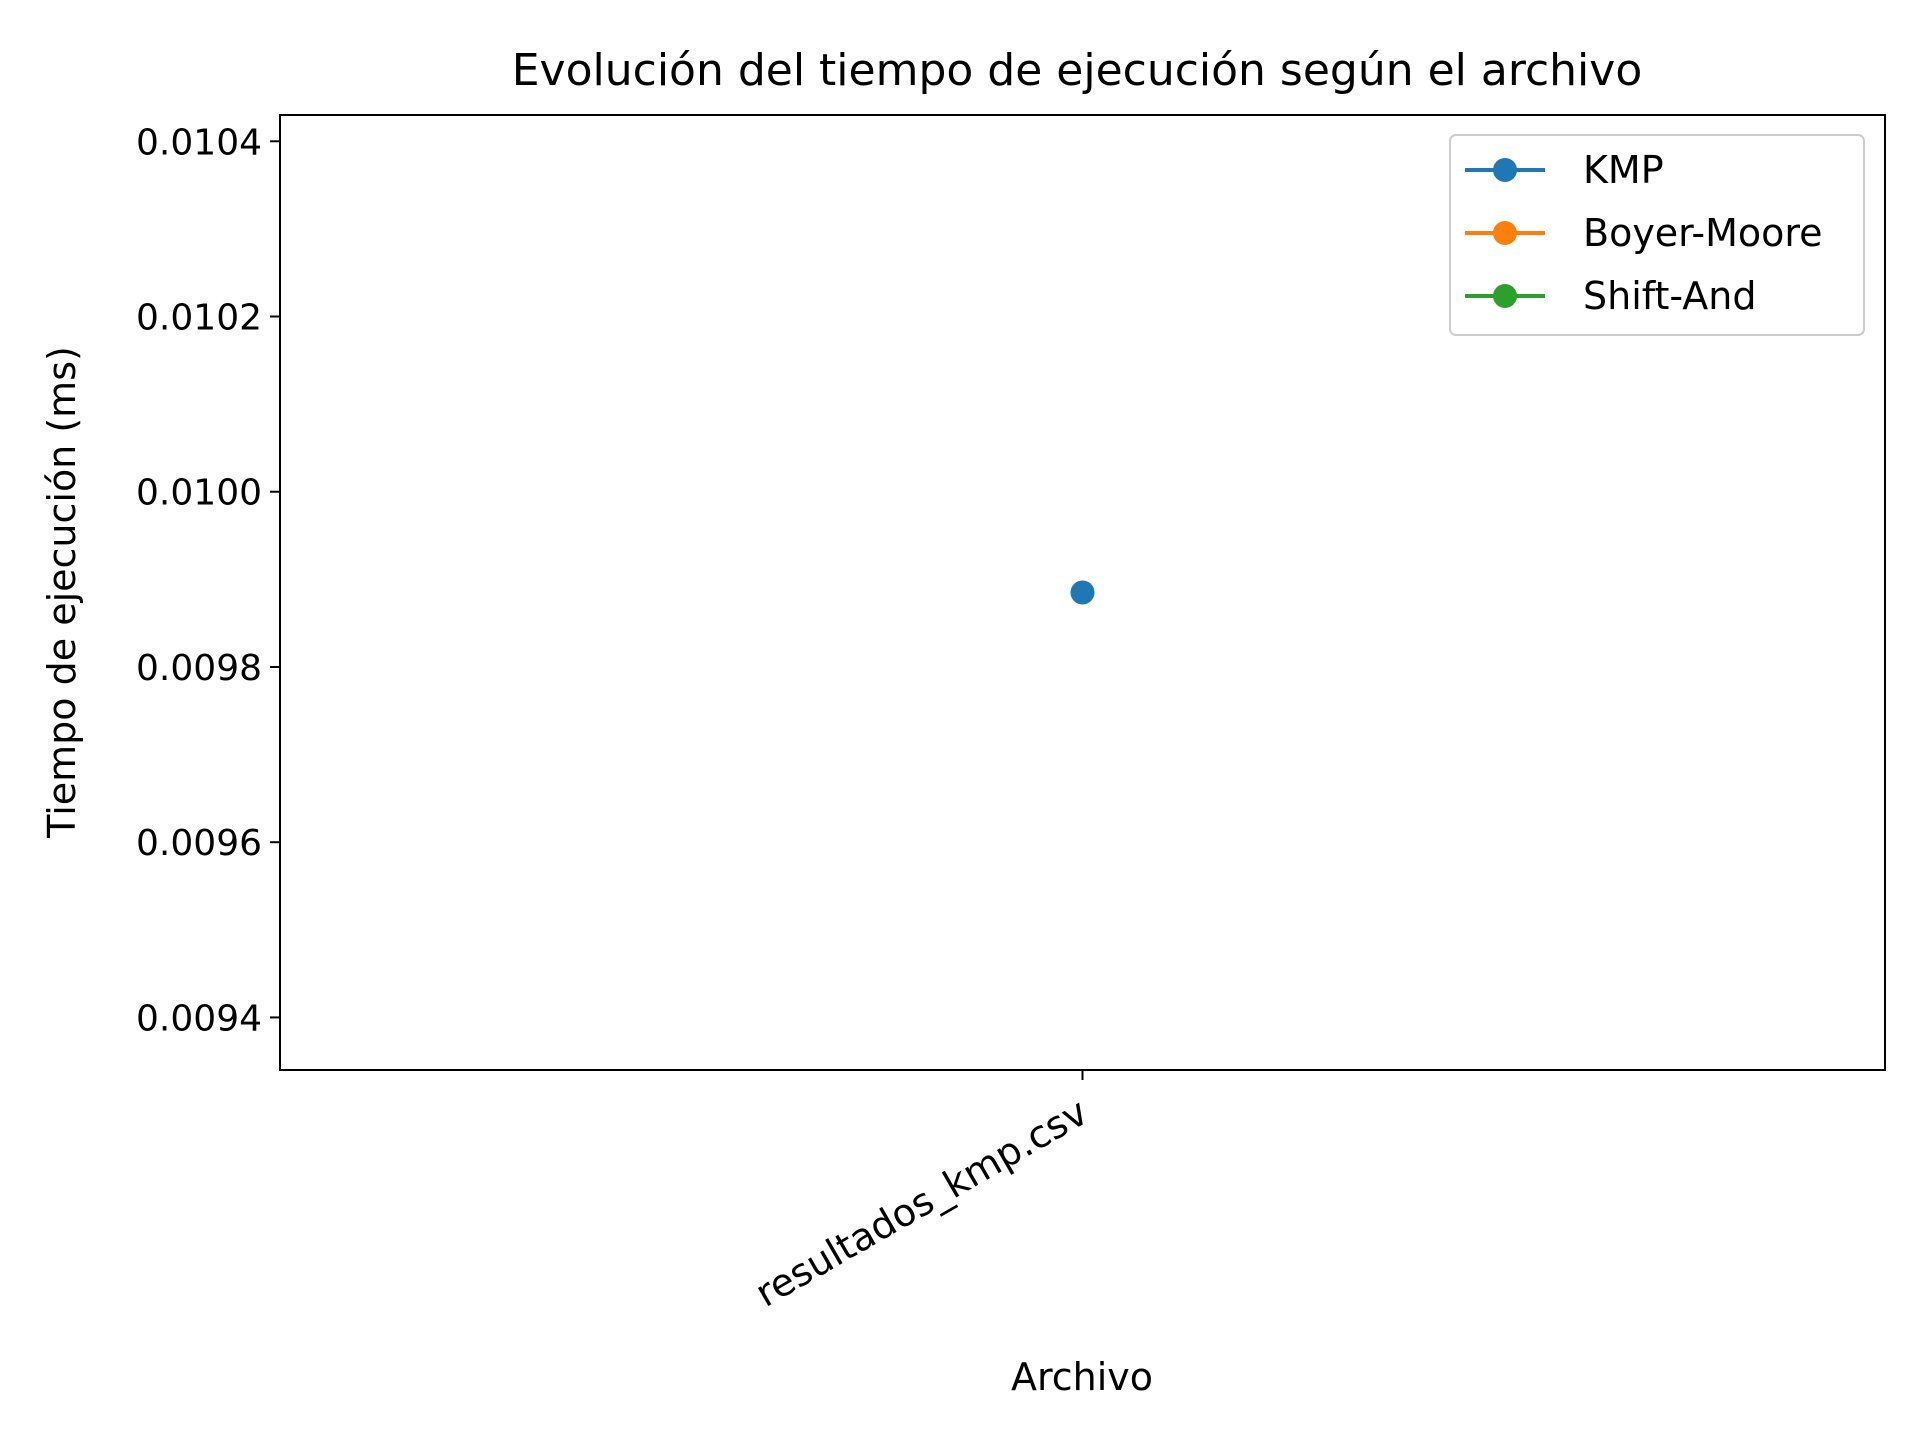 Image resolution: width=1920 pixels, height=1440 pixels. What do you see at coordinates (199, 668) in the screenshot?
I see `y-tick-label: 0.0098` at bounding box center [199, 668].